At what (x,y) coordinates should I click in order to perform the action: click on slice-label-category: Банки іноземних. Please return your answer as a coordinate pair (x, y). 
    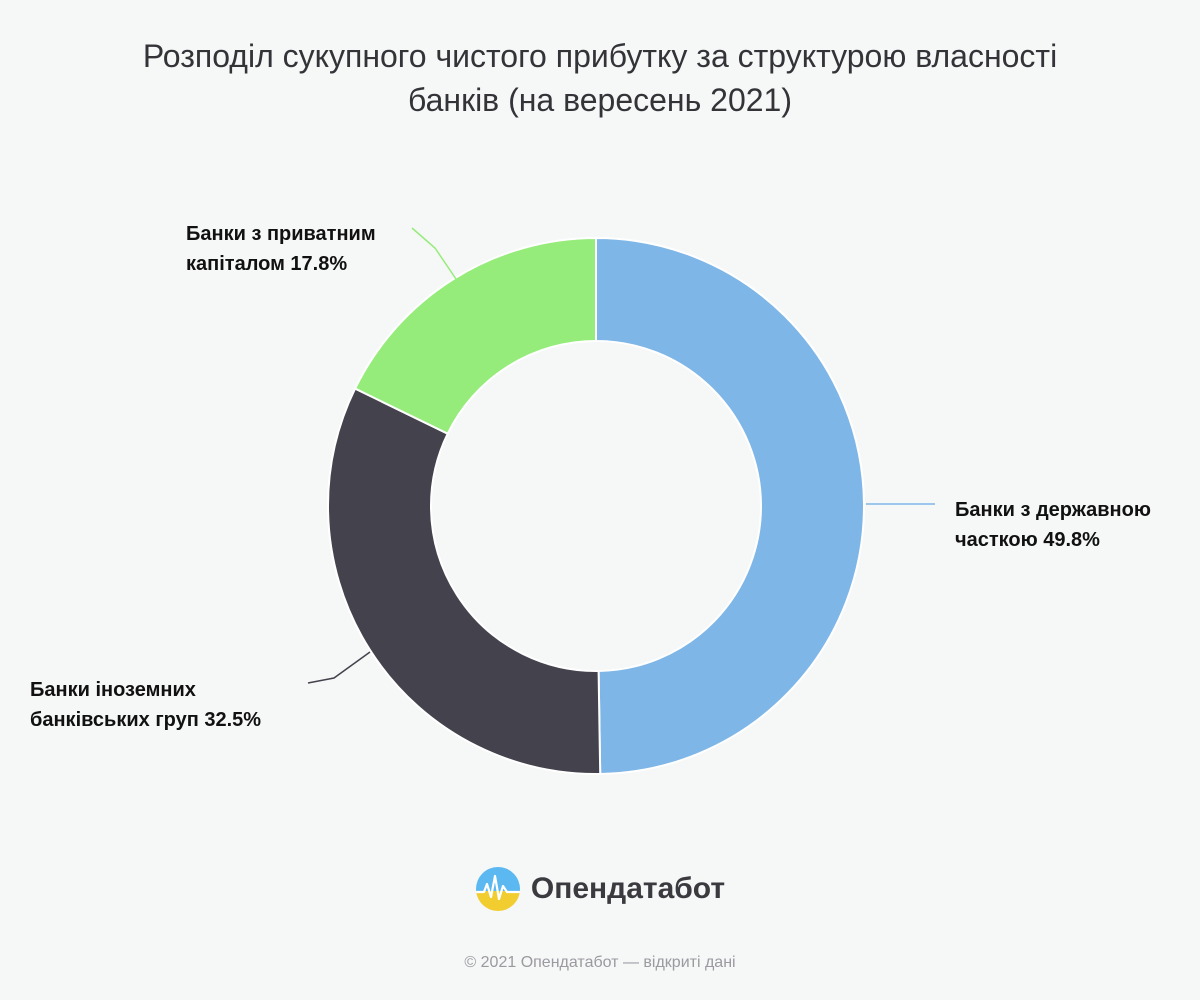
    Looking at the image, I should click on (113, 690).